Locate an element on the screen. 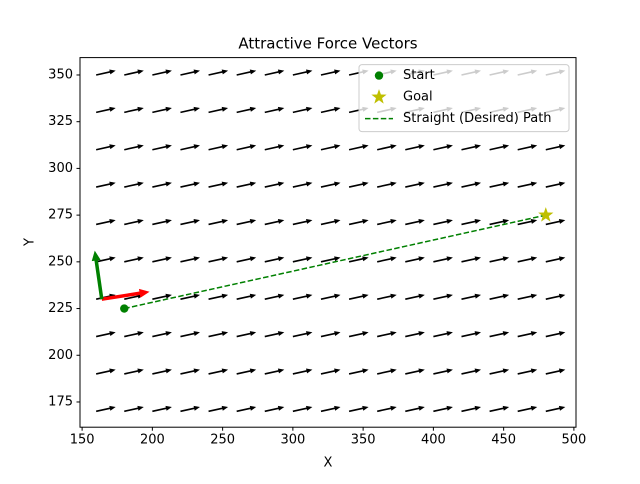 The height and width of the screenshot is (484, 640). x-tick-label: 350 is located at coordinates (363, 440).